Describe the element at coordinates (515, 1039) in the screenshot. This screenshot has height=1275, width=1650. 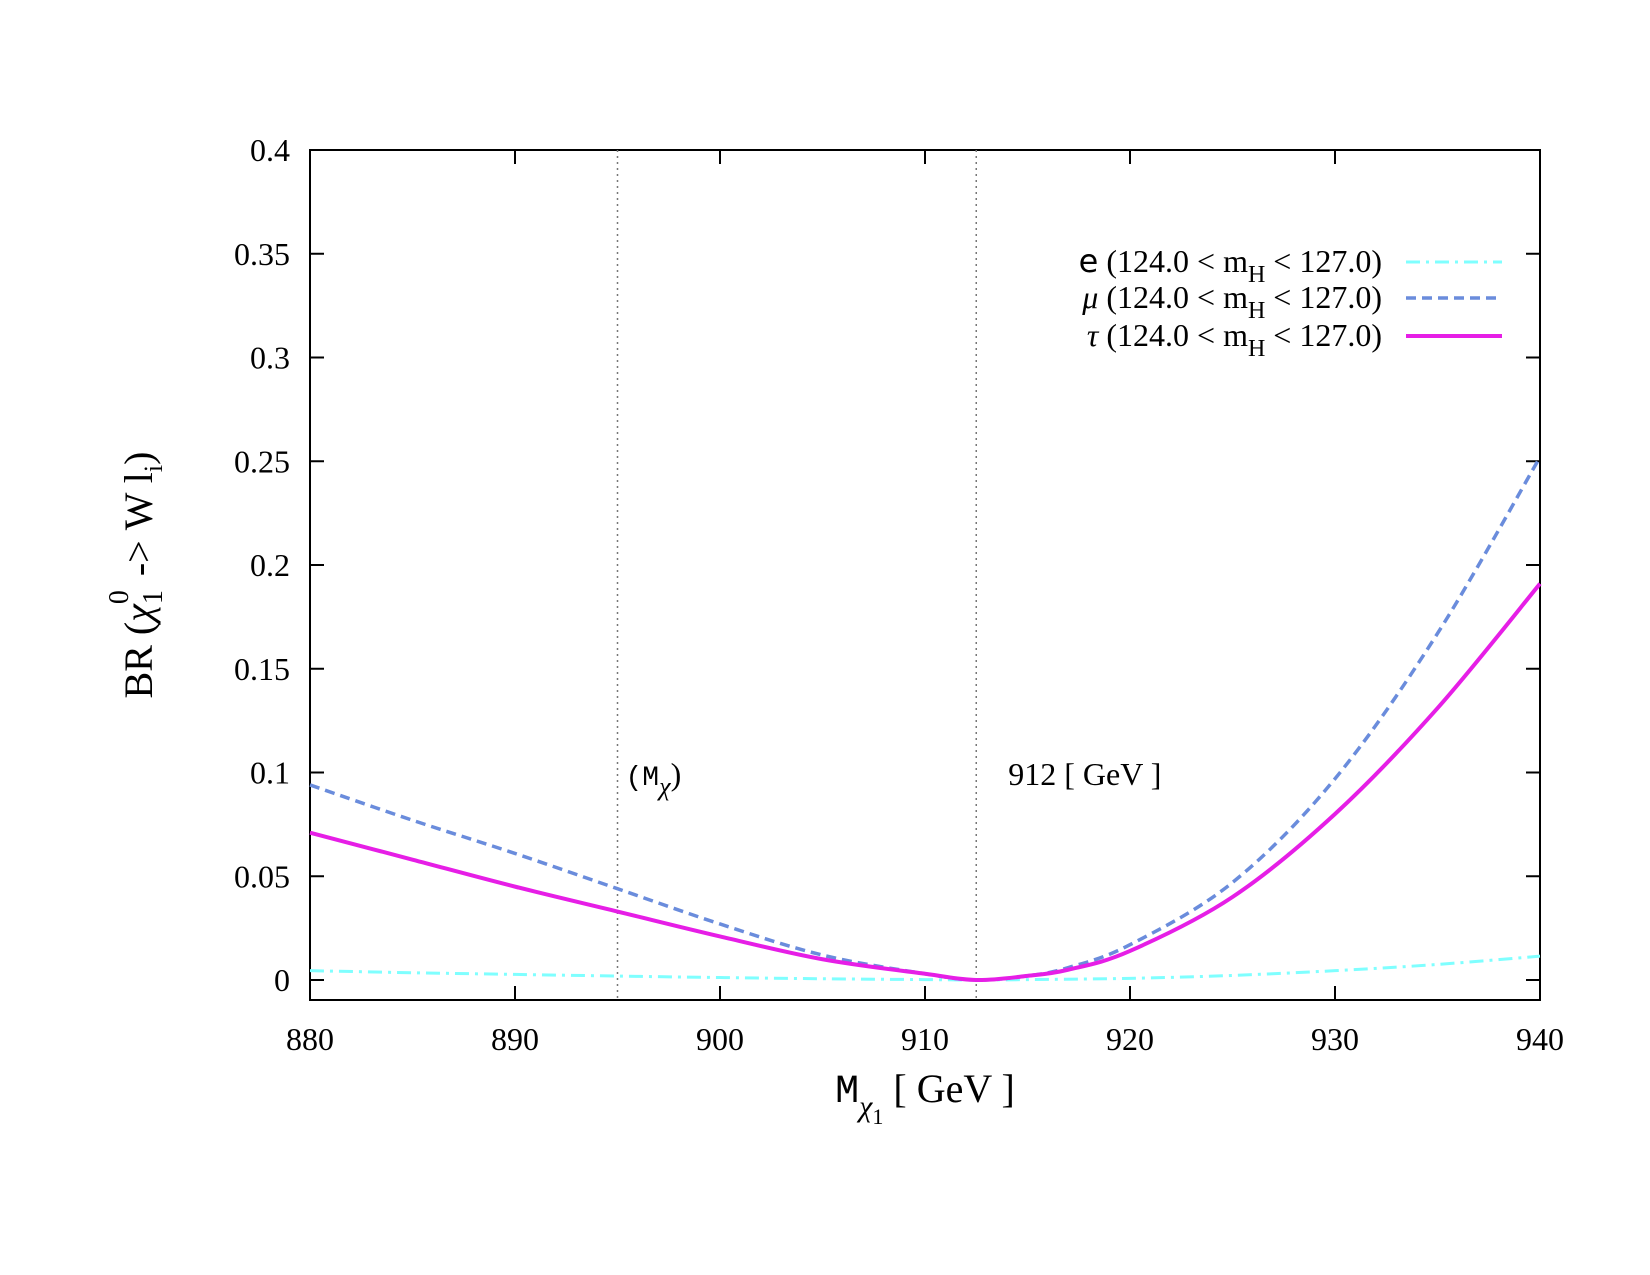
I see `x-tick-label: 890` at that location.